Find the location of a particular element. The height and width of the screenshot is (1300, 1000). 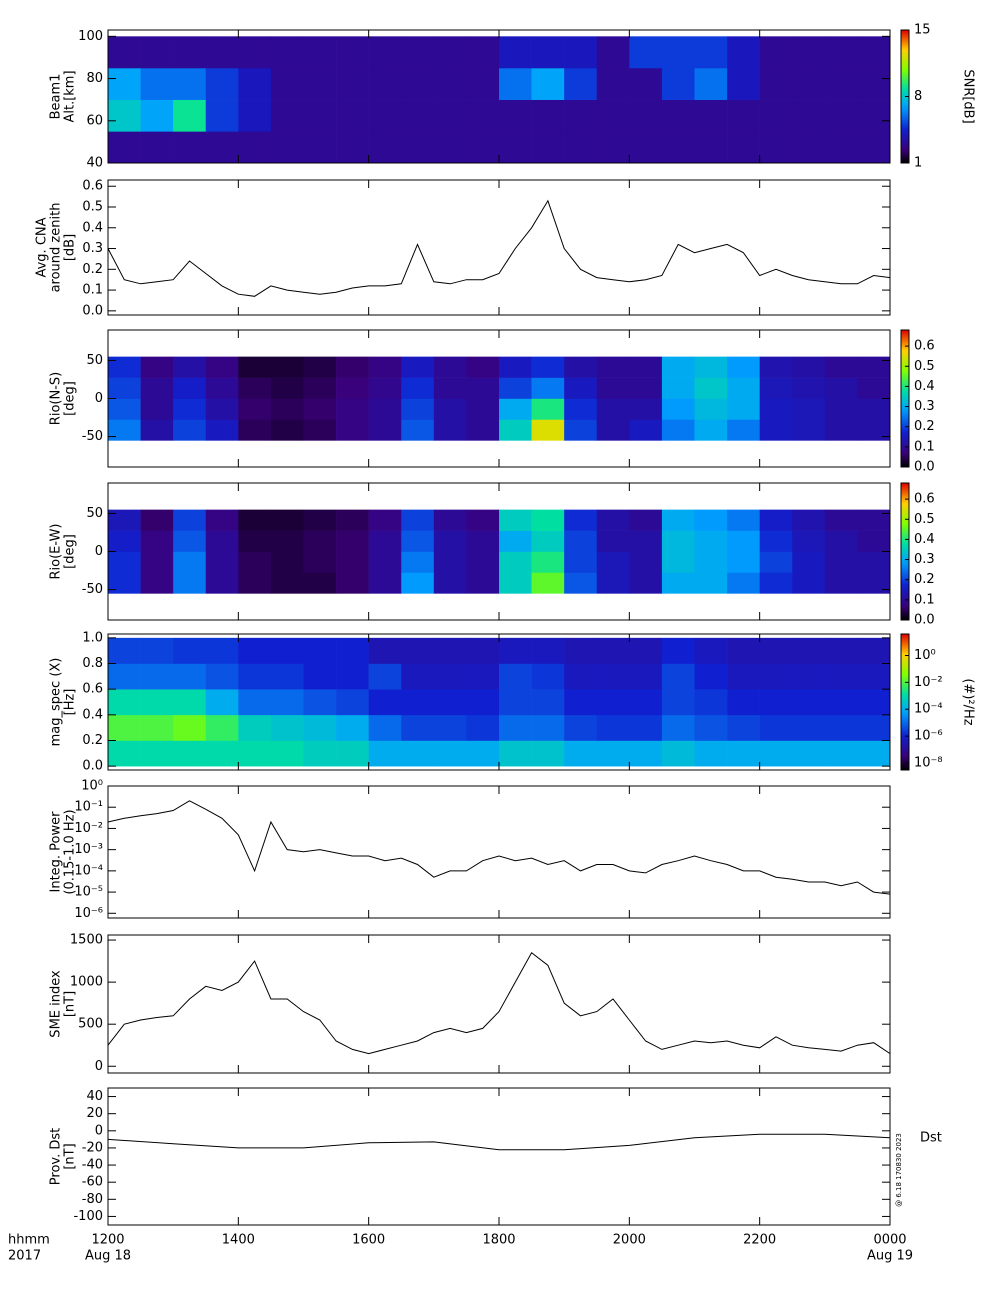

y-tick-label: 0.6 is located at coordinates (92, 186).